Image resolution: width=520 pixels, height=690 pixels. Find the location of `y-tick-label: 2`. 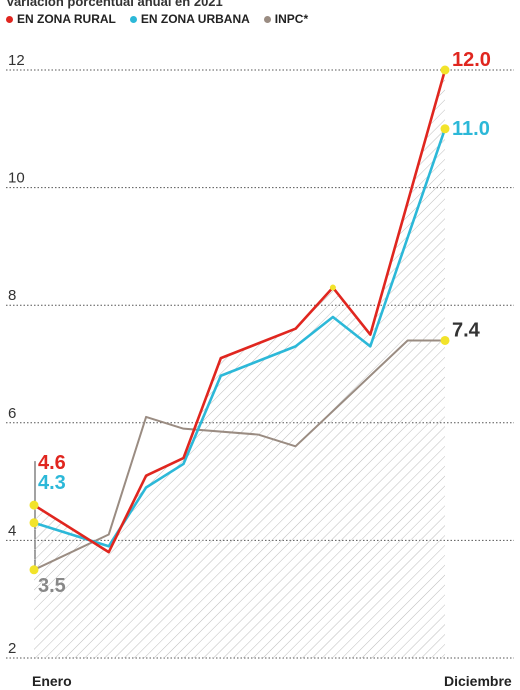

y-tick-label: 2 is located at coordinates (12, 648).